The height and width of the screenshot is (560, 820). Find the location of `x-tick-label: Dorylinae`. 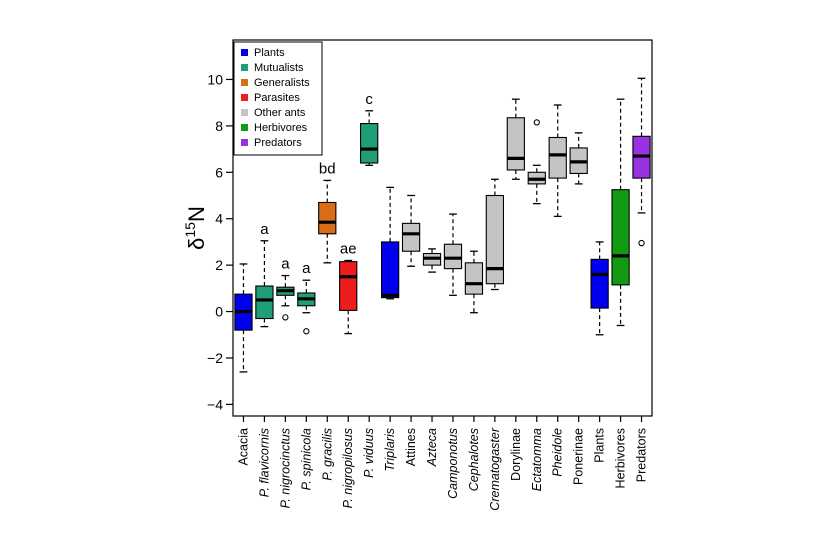

x-tick-label: Dorylinae is located at coordinates (516, 454).